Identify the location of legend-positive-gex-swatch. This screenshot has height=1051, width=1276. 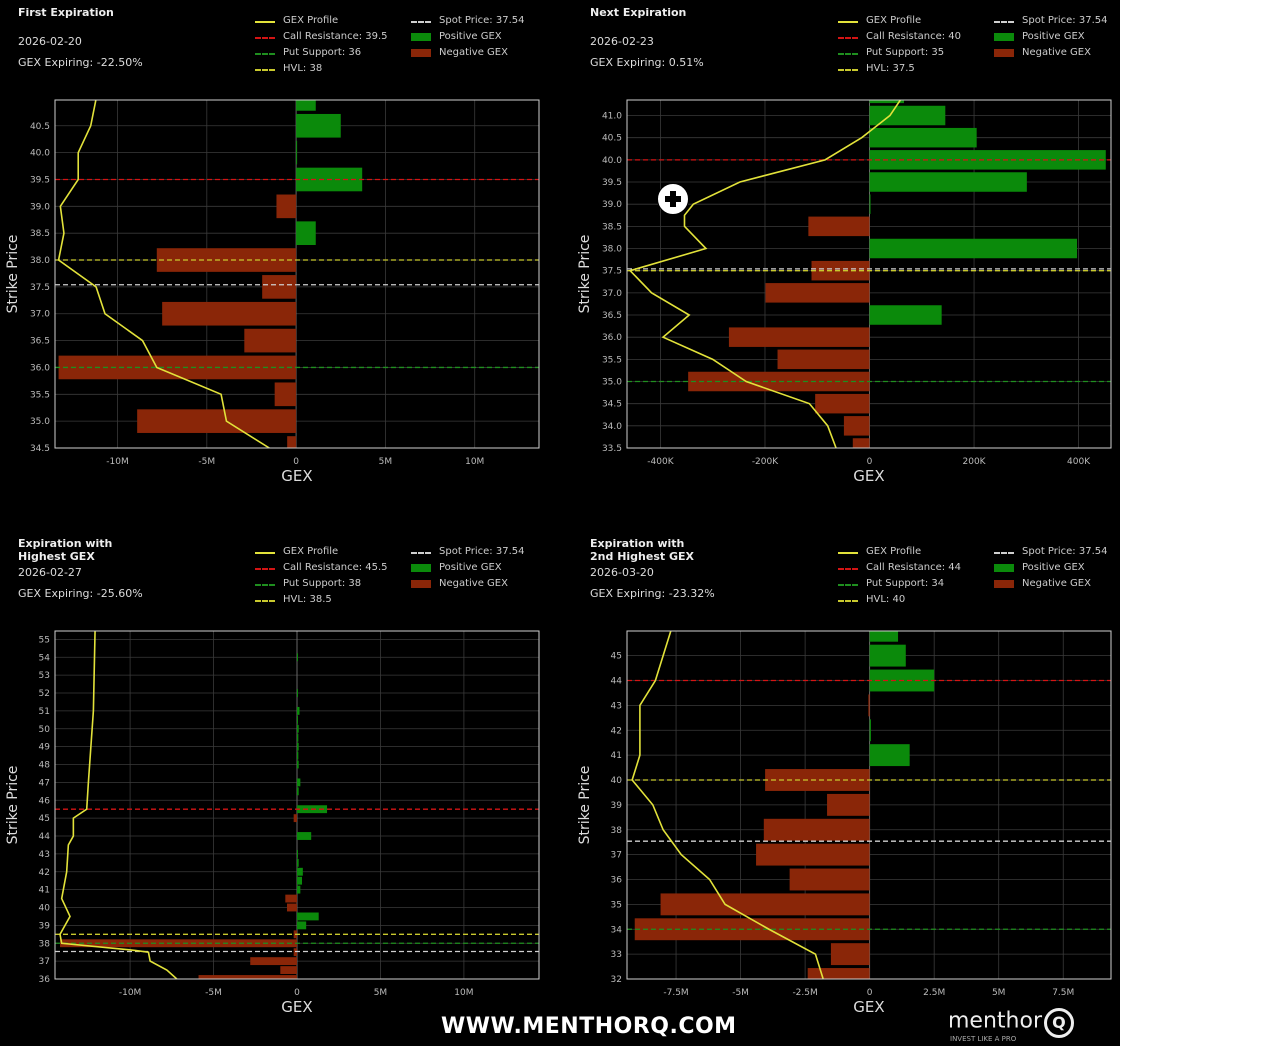
(1004, 568).